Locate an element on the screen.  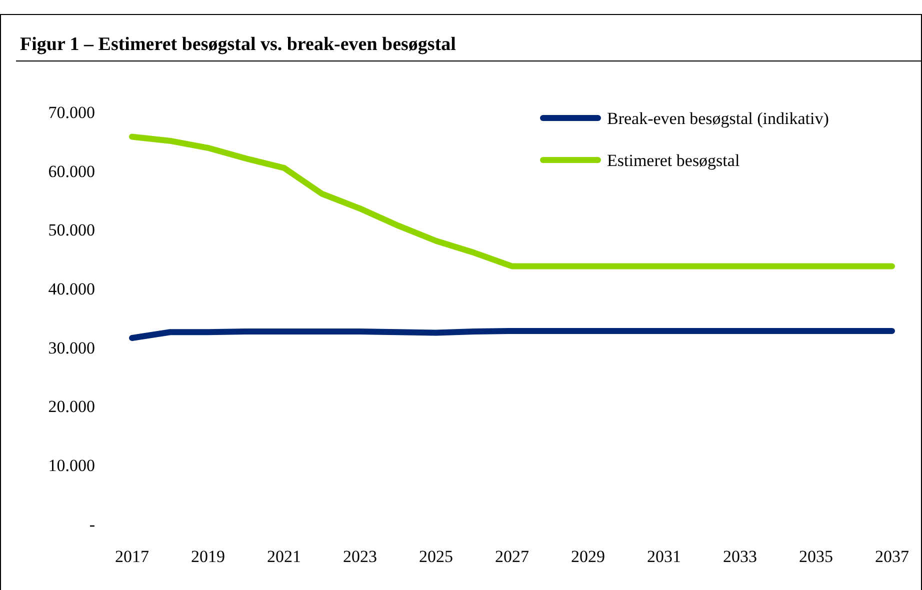
y-tick-label: 30.000 is located at coordinates (71, 348).